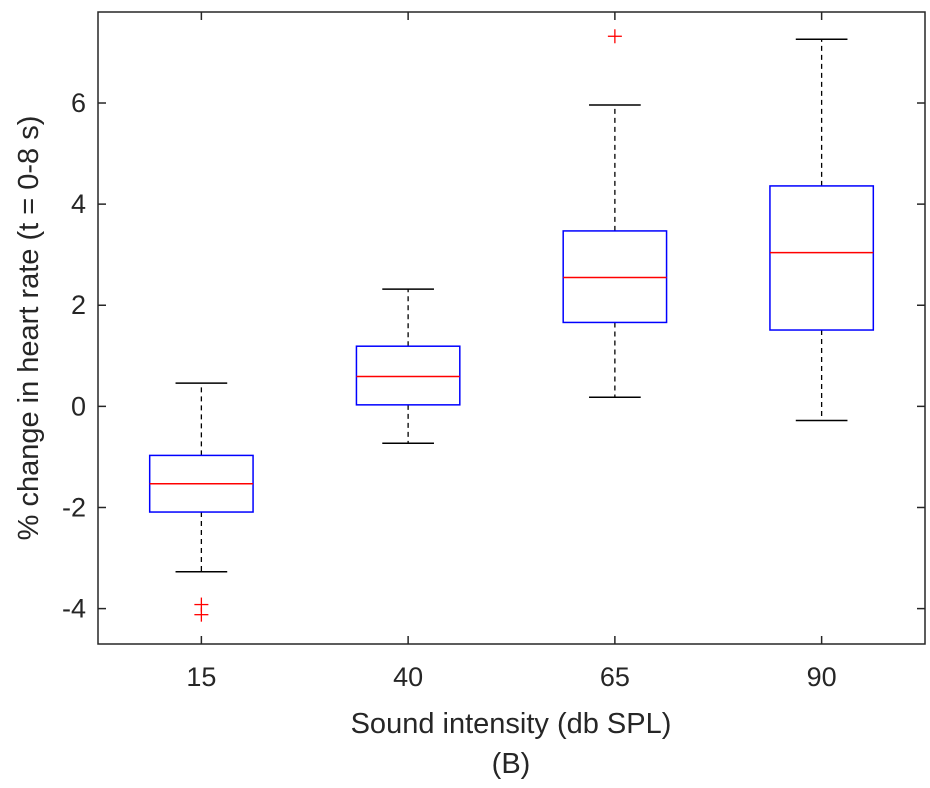 The width and height of the screenshot is (930, 788). I want to click on y-tick-label: 6, so click(78, 103).